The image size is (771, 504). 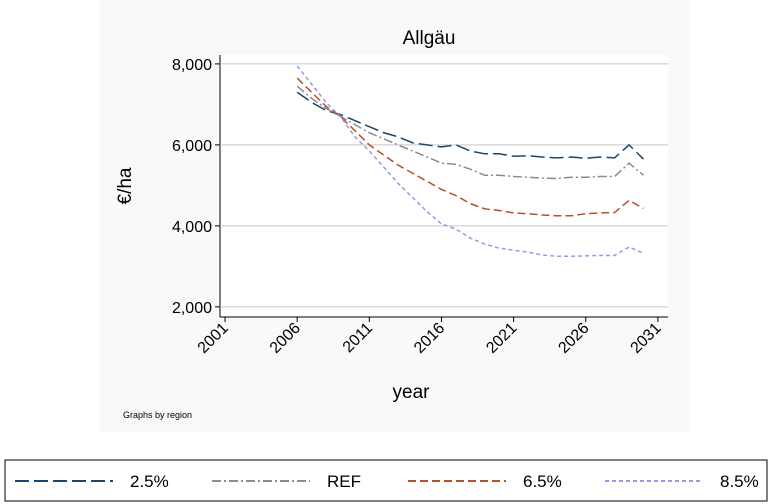 I want to click on legend, so click(x=386, y=480).